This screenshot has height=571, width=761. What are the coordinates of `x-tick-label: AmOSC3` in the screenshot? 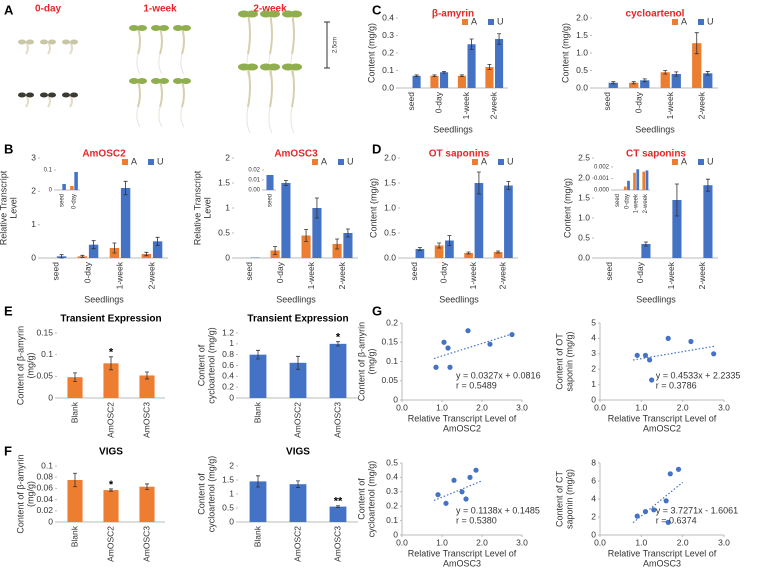 It's located at (337, 420).